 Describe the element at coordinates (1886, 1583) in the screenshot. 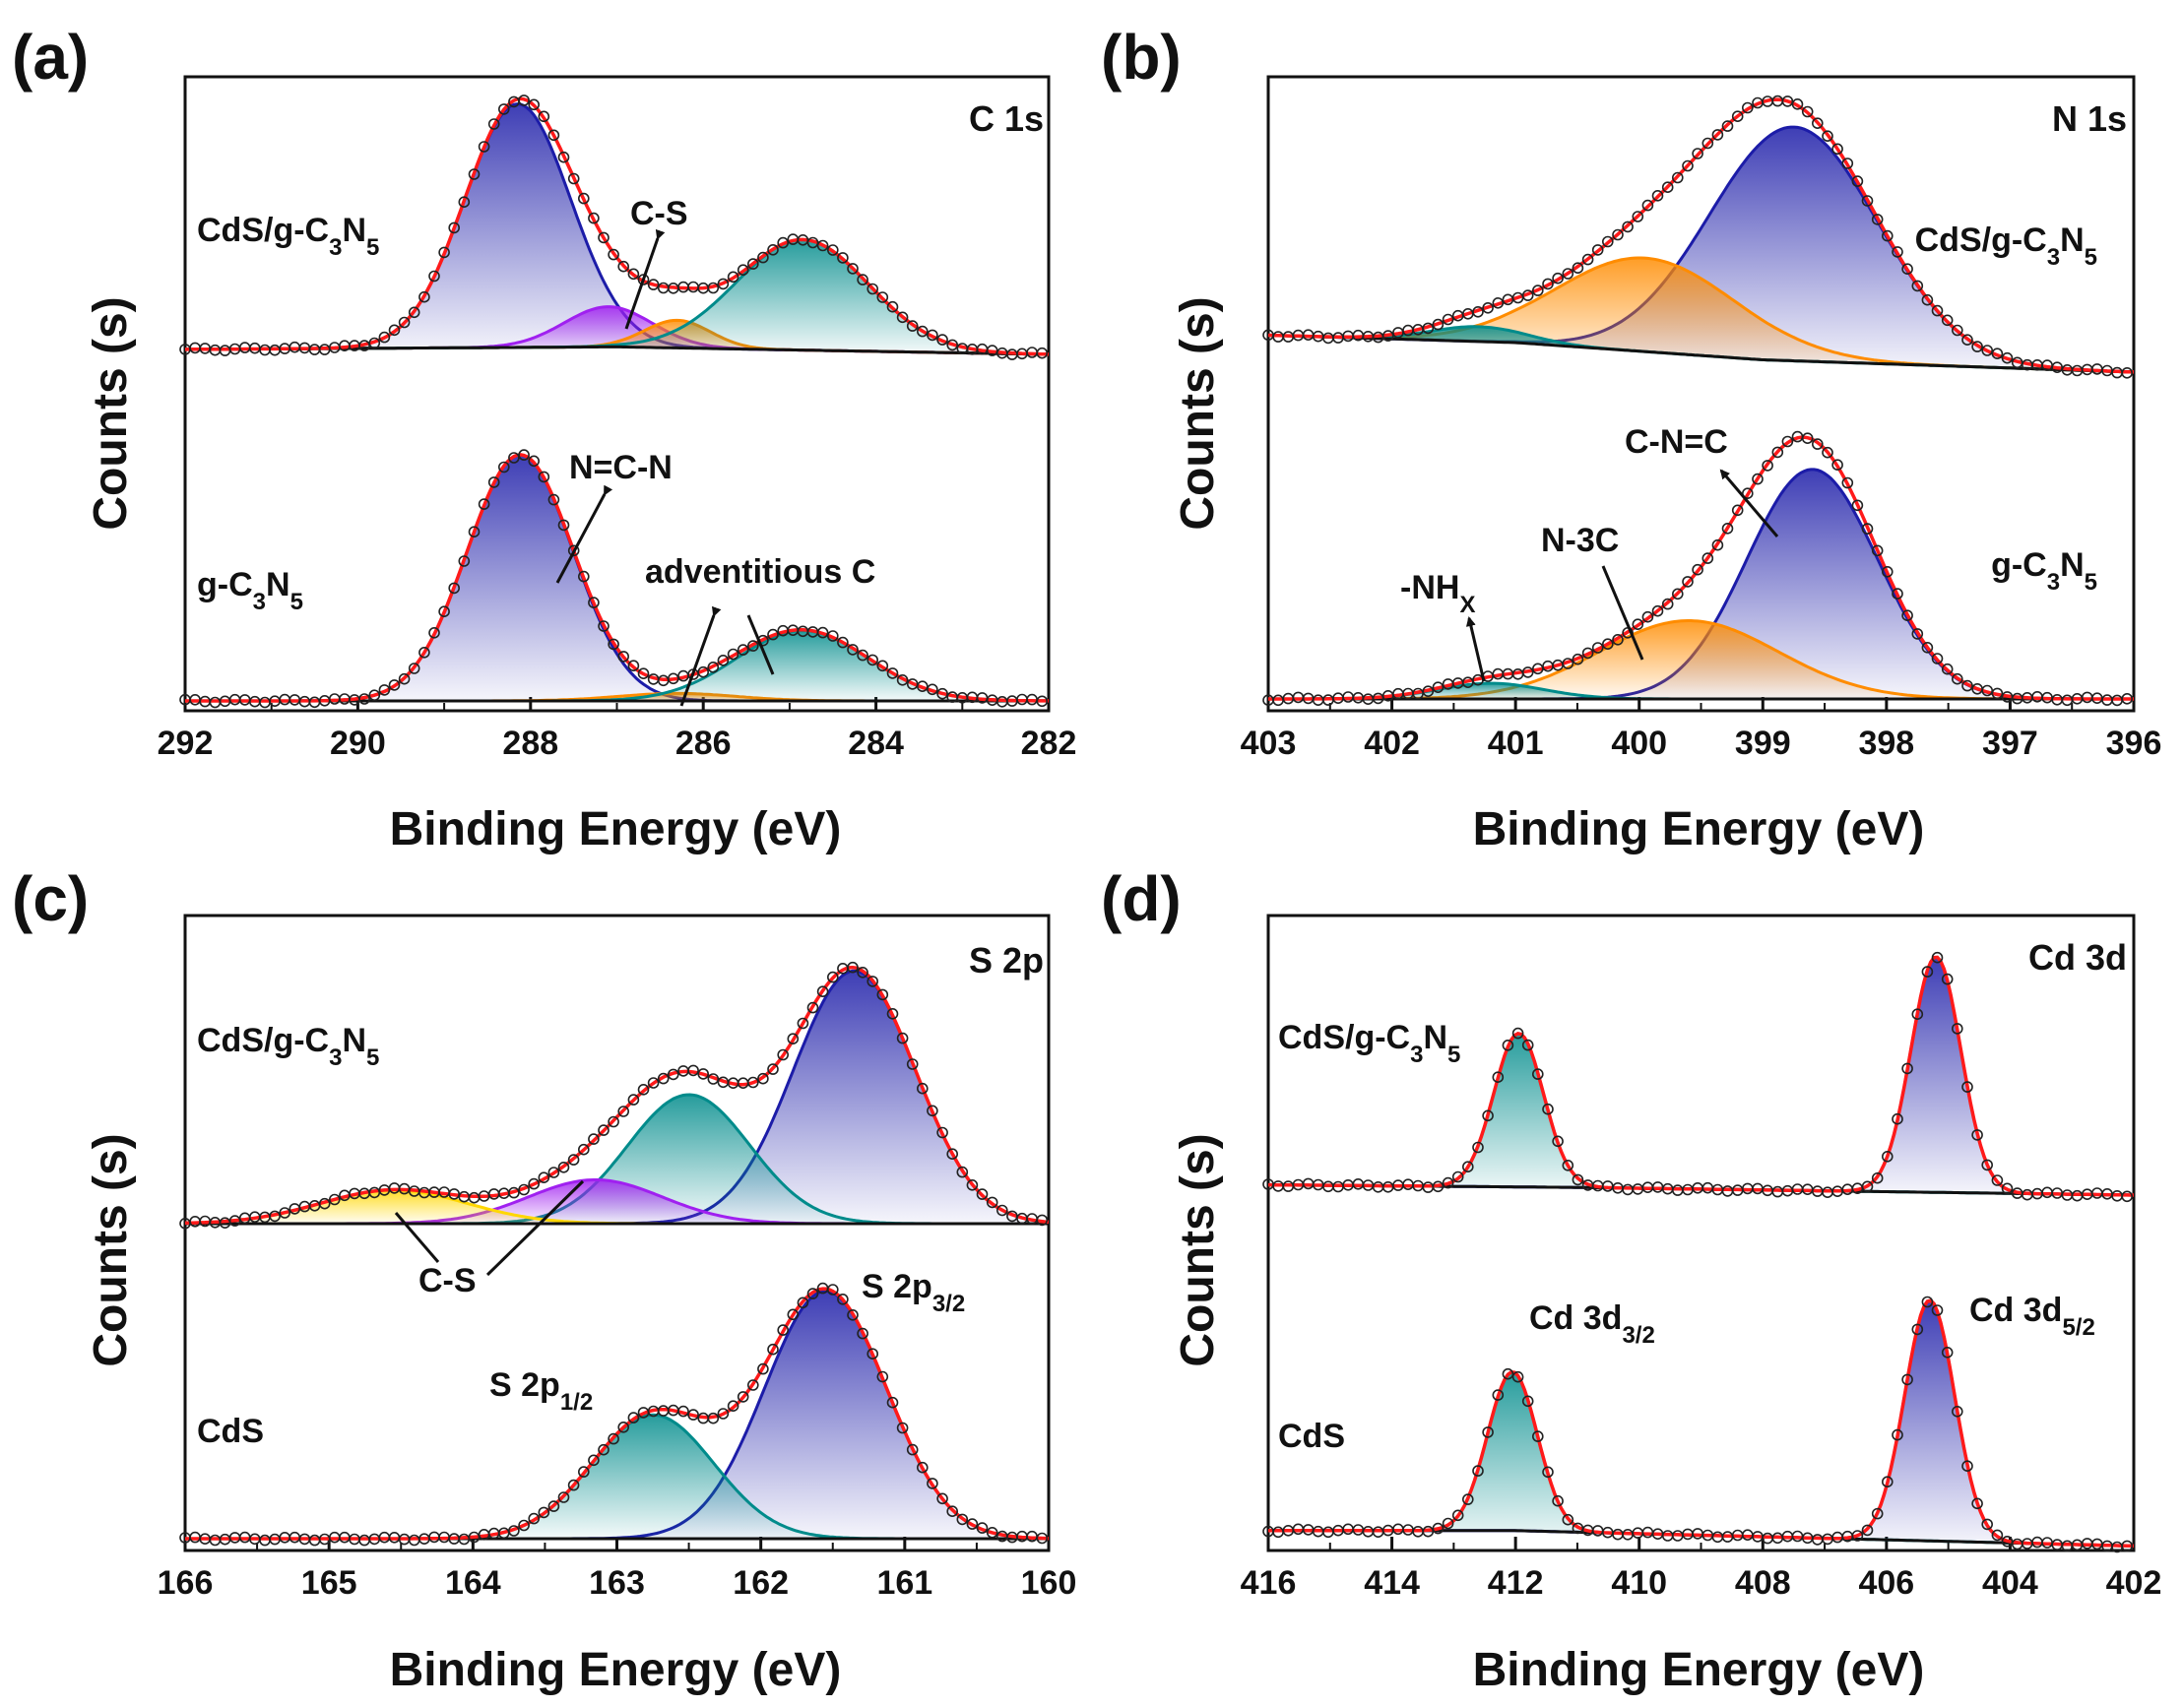

I see `x-tick-label: 406` at that location.